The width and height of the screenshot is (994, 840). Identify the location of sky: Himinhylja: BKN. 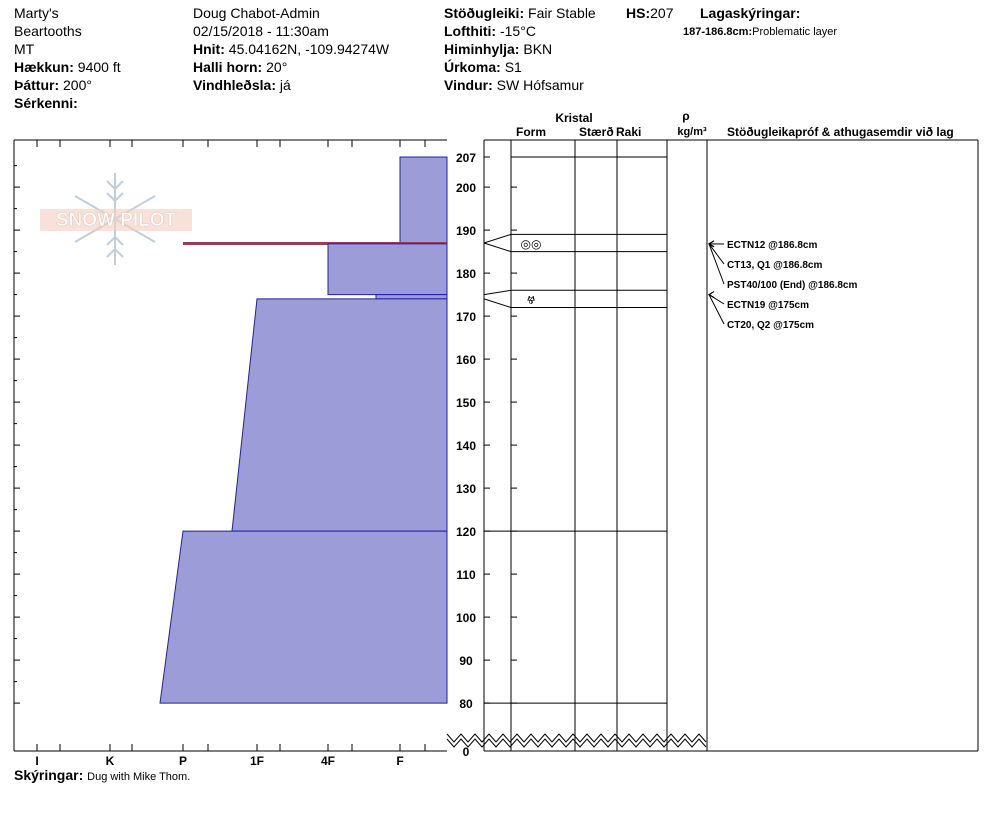
(498, 49).